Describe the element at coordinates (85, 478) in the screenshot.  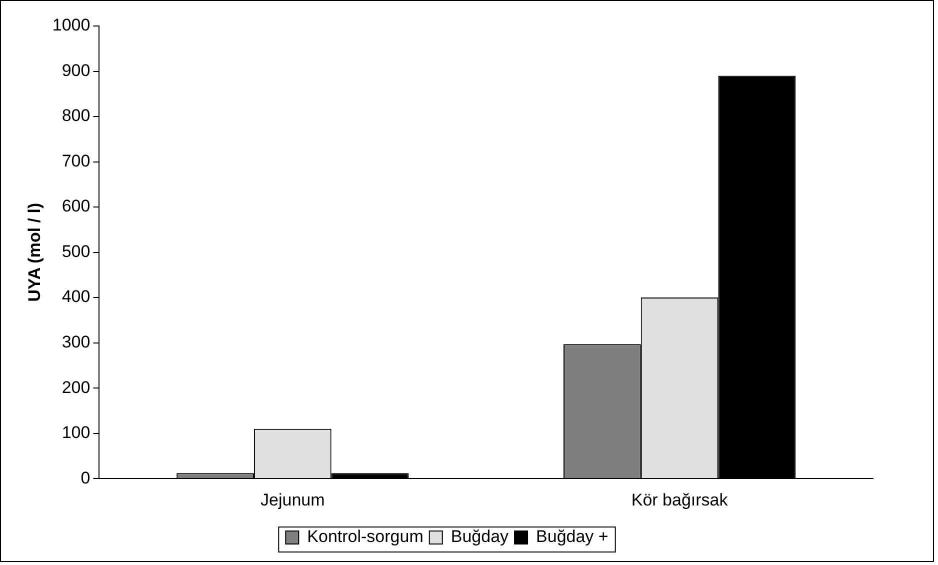
I see `y-tick-label: 0` at that location.